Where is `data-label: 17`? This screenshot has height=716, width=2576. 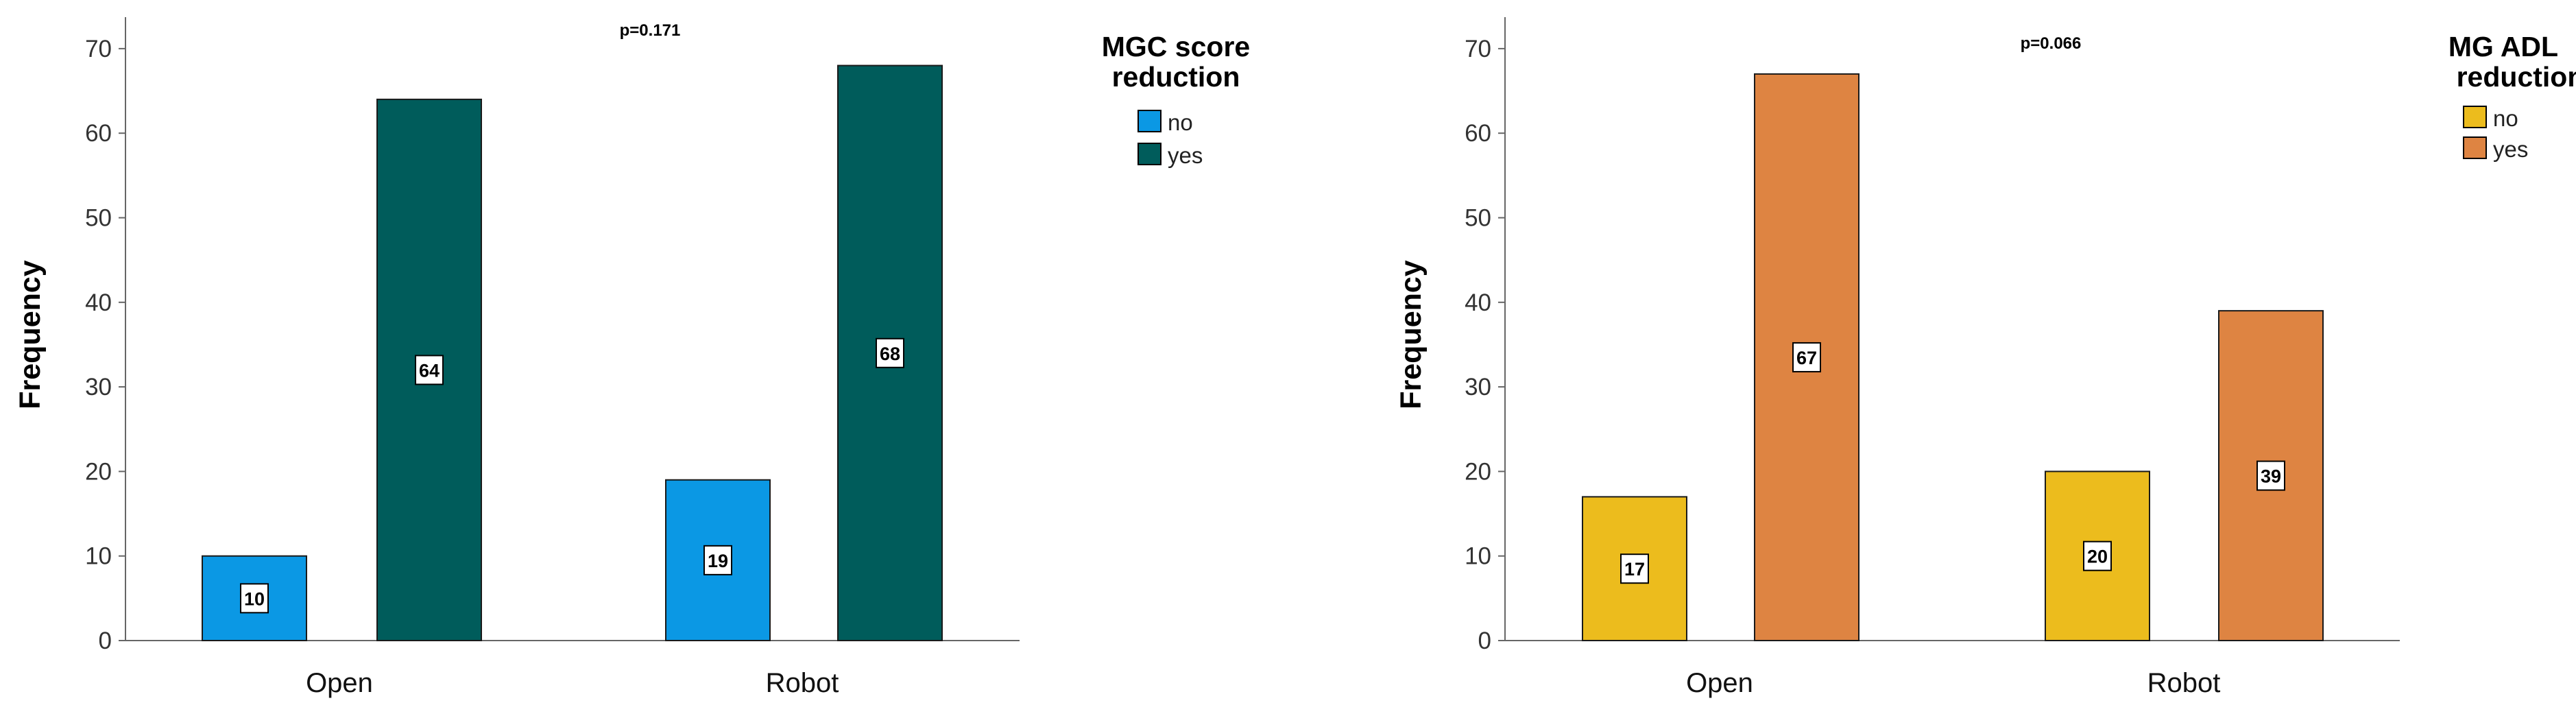 data-label: 17 is located at coordinates (1635, 569).